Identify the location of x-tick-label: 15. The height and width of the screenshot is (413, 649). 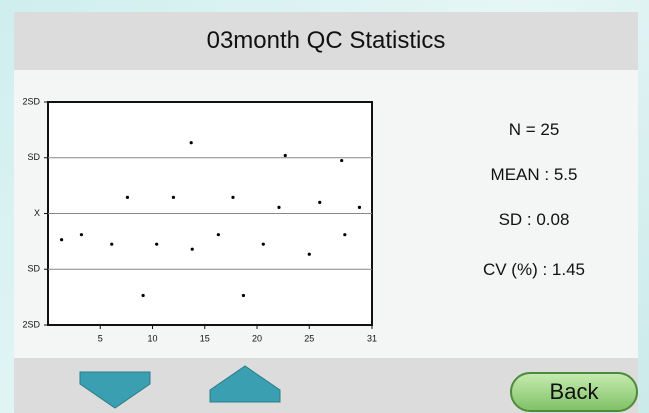
(205, 338).